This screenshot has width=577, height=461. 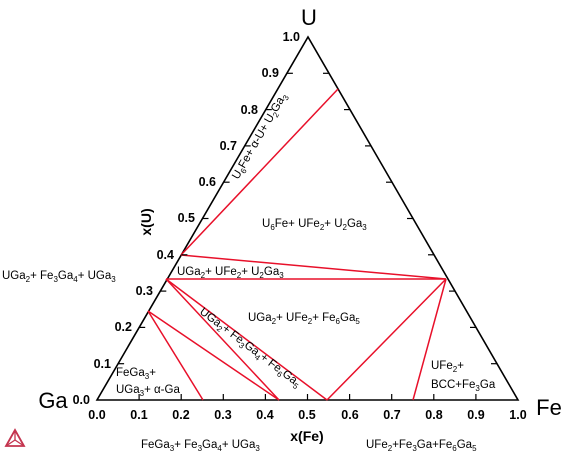 What do you see at coordinates (102, 364) in the screenshot?
I see `left-tick-label: 0.1` at bounding box center [102, 364].